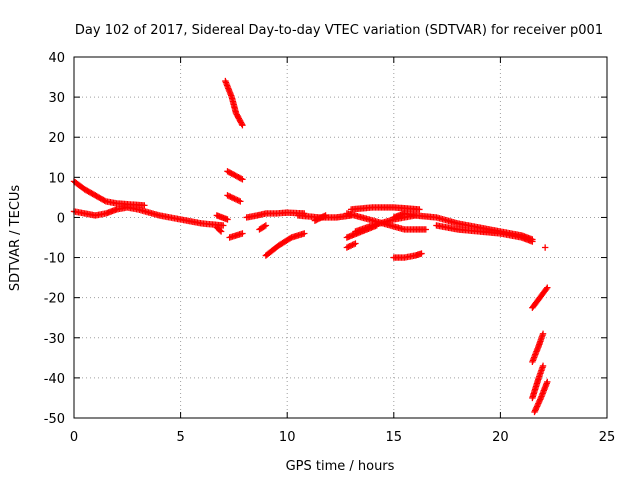 The image size is (640, 484). I want to click on y-tick-label: -10, so click(54, 259).